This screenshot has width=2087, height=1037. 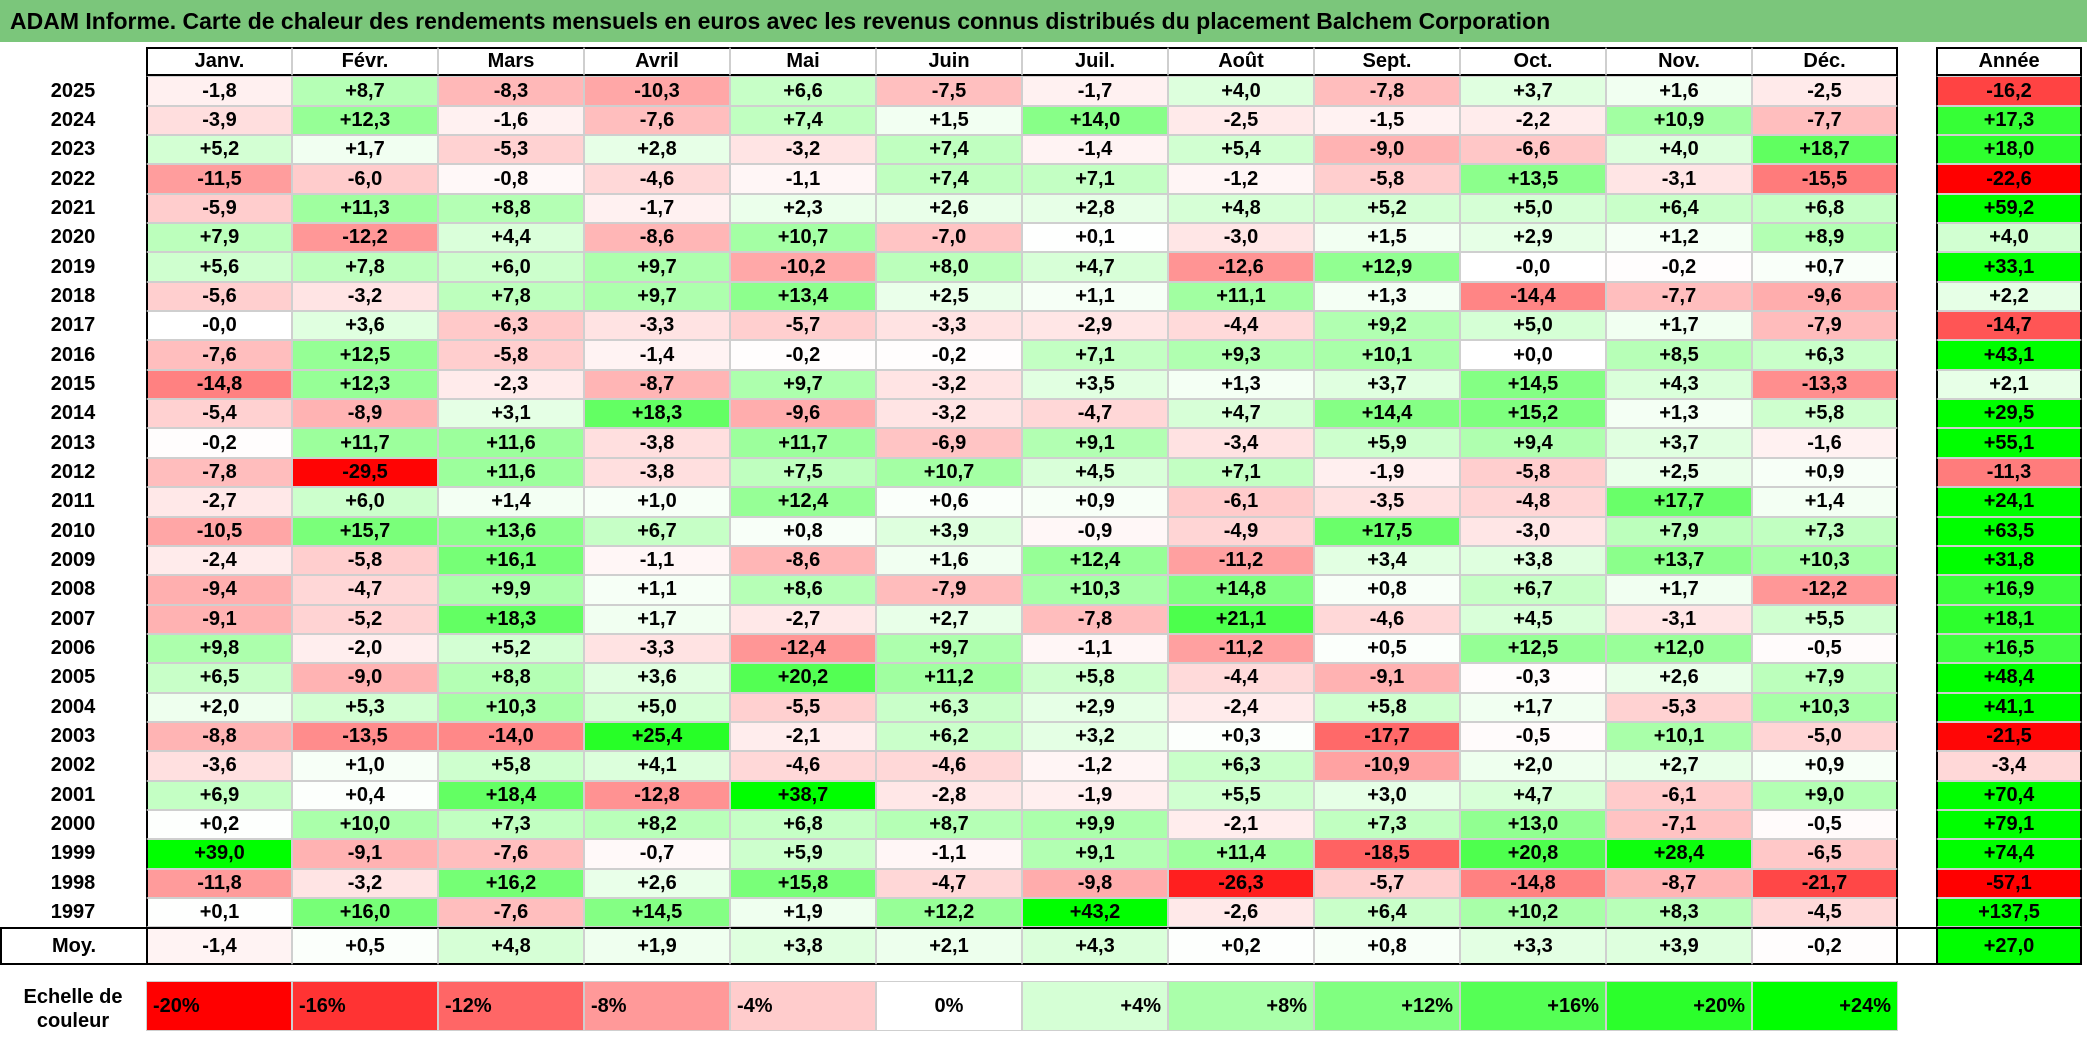 What do you see at coordinates (1241, 560) in the screenshot?
I see `month-value-cell: -11,2` at bounding box center [1241, 560].